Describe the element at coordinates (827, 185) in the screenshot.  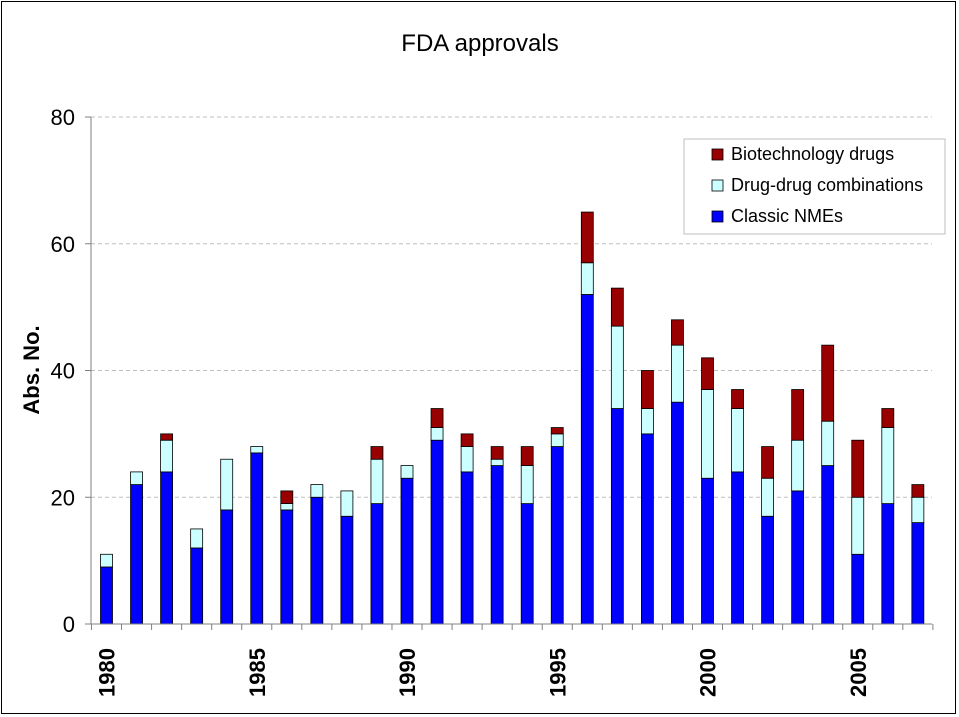
I see `legend-label: Drug-drug combinations` at that location.